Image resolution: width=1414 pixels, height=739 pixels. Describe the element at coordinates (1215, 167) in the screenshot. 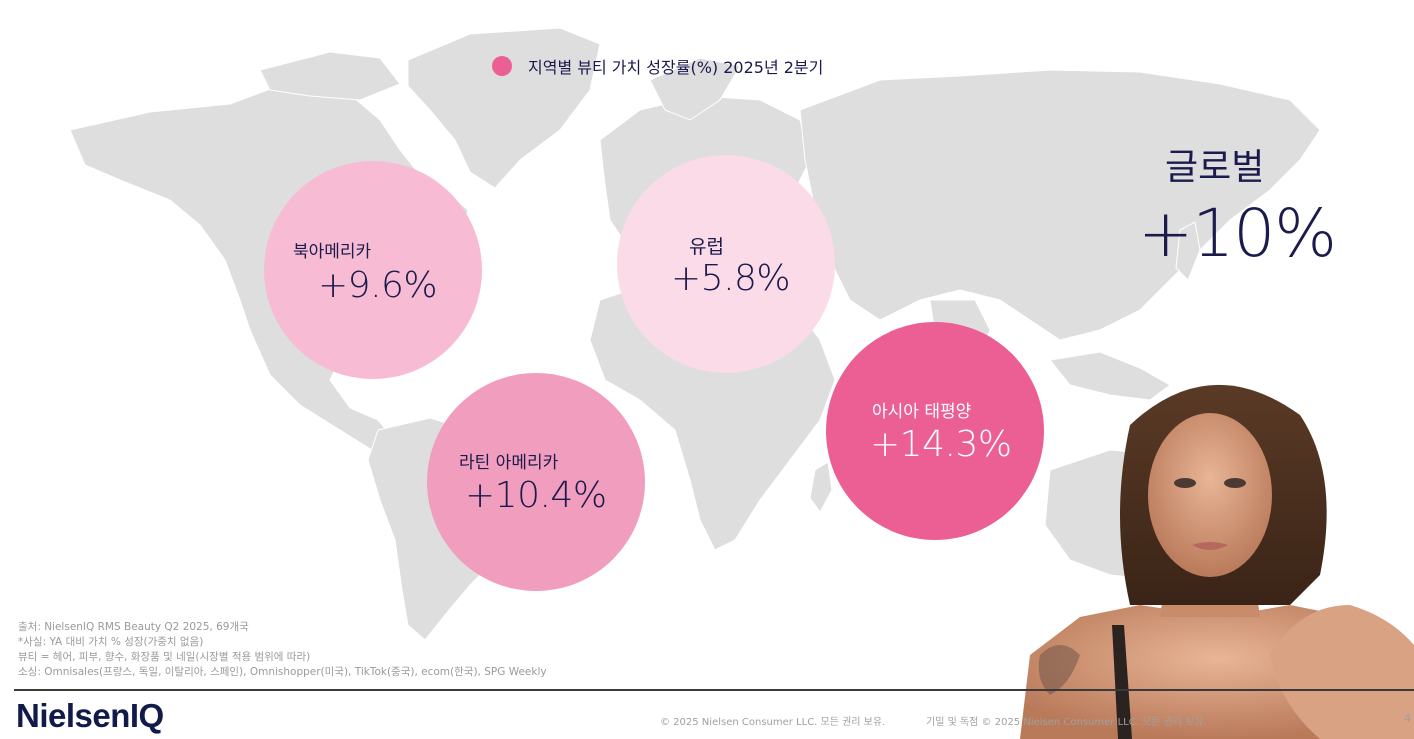

I see `global-label: 글로벌` at that location.